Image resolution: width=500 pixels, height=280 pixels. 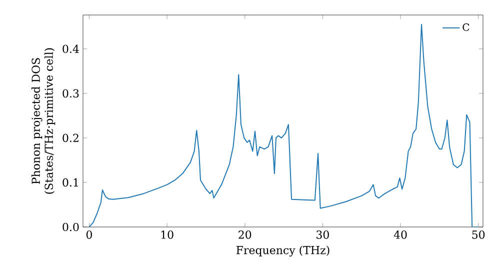 I want to click on x-tick-label: 0, so click(x=89, y=234).